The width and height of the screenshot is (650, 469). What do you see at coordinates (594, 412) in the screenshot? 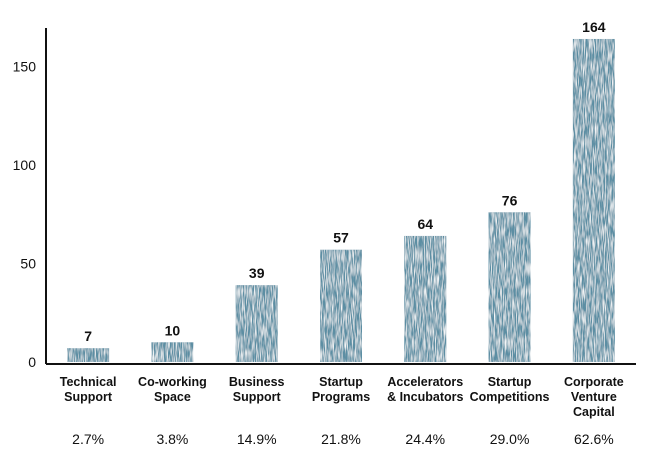
I see `category-label-line: Capital` at bounding box center [594, 412].